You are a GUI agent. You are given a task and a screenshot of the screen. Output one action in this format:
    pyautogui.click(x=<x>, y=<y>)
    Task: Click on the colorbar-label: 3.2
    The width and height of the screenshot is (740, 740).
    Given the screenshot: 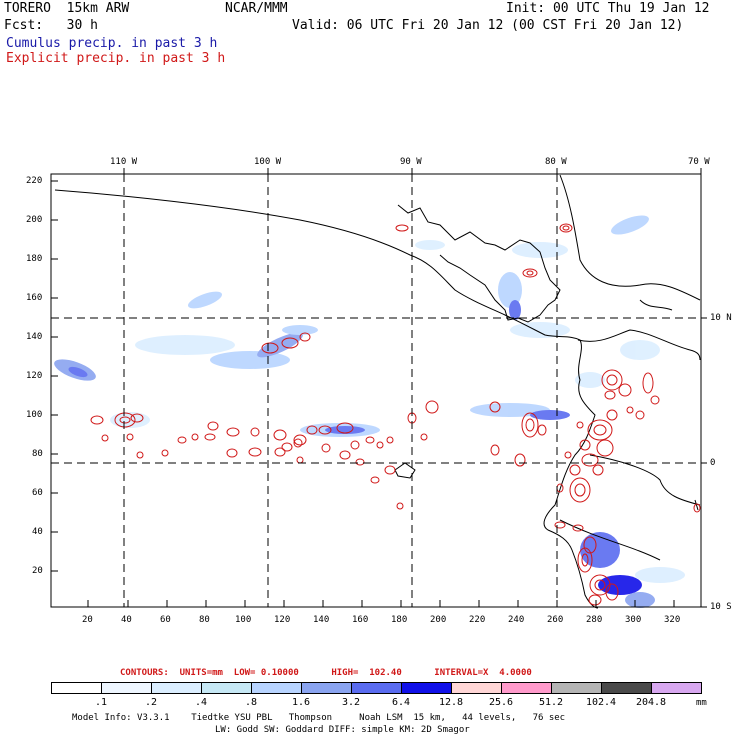 What is the action you would take?
    pyautogui.click(x=351, y=702)
    